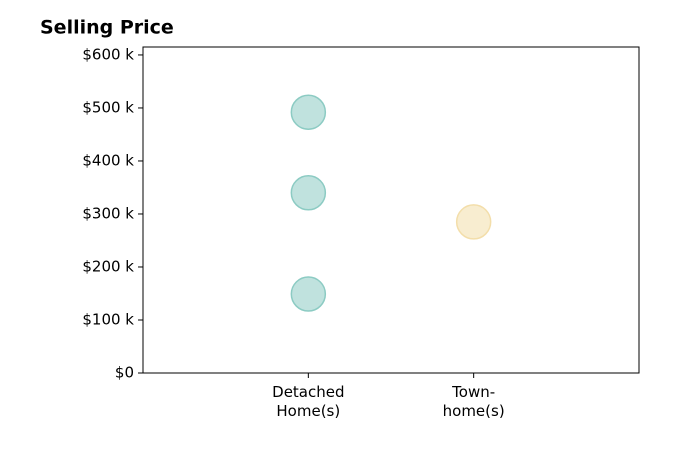 The width and height of the screenshot is (679, 462). Describe the element at coordinates (108, 107) in the screenshot. I see `y-tick-label: $500 k` at that location.